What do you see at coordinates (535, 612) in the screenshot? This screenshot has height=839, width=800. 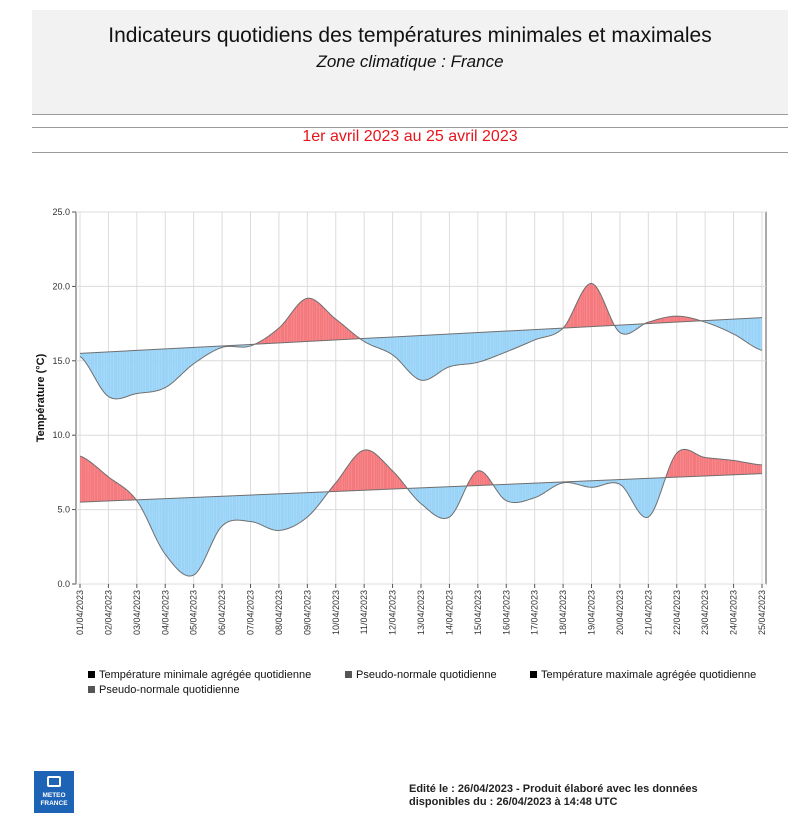 I see `x-tick-label: 17/04/2023` at bounding box center [535, 612].